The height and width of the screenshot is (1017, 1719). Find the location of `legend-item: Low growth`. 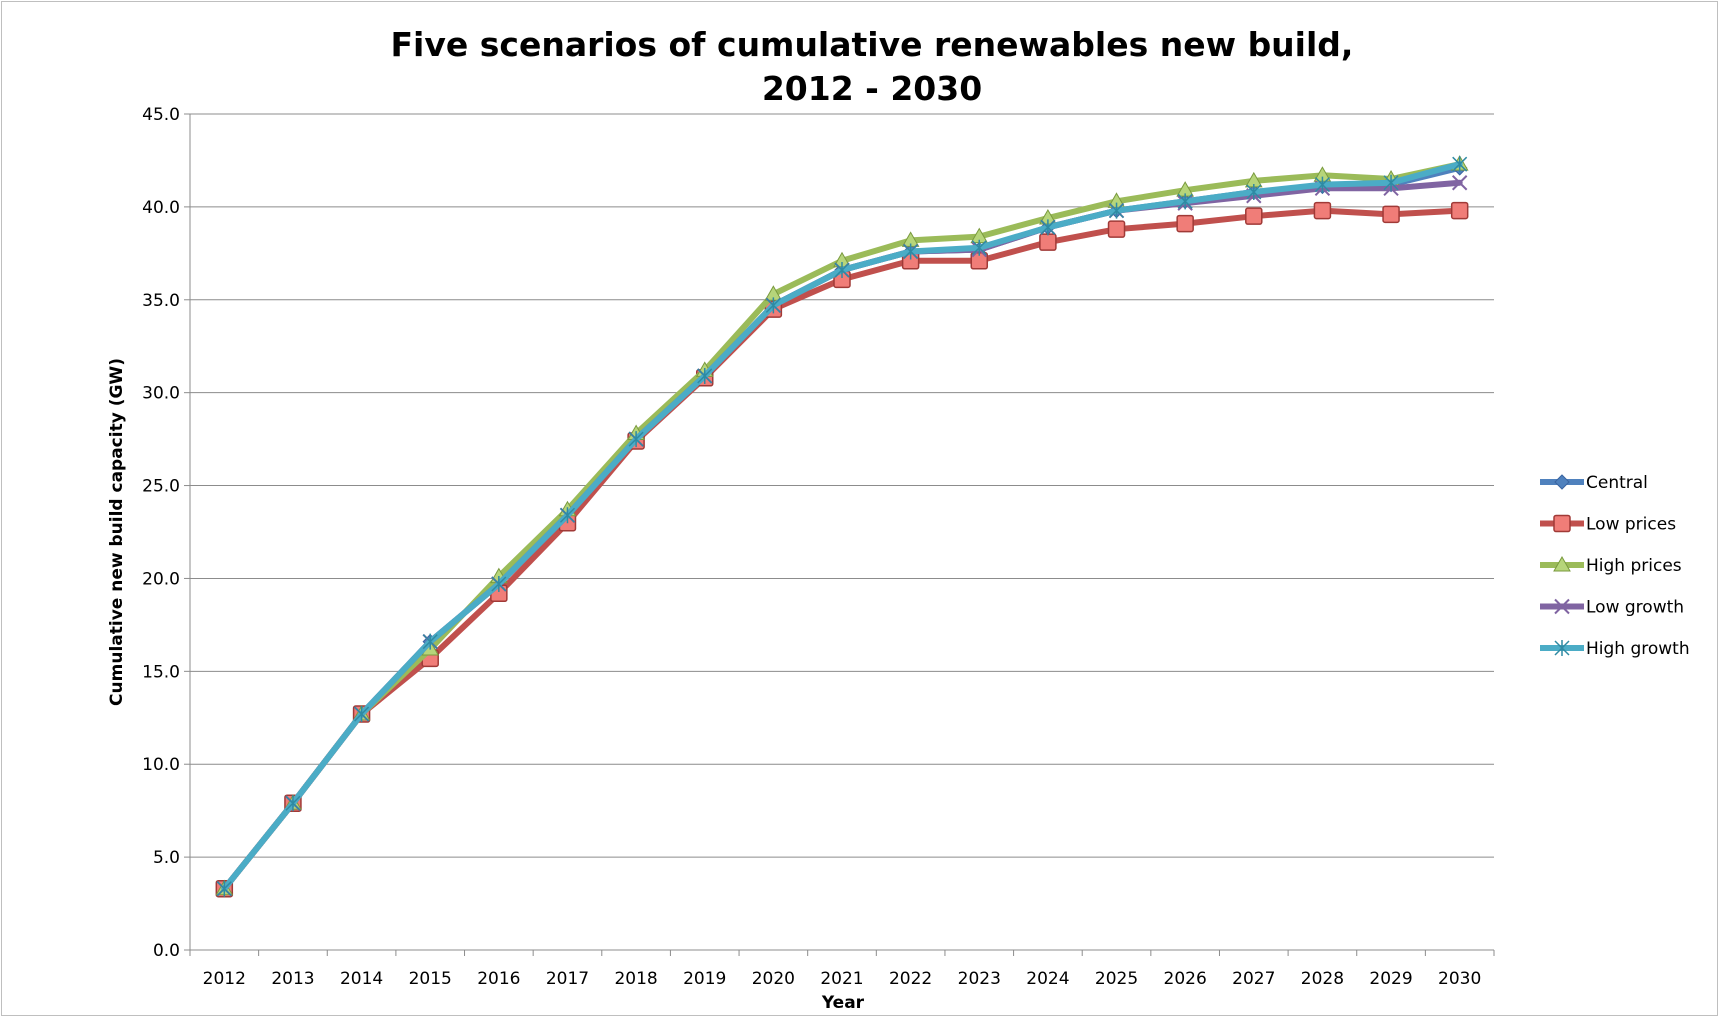

legend-item: Low growth is located at coordinates (1612, 608).